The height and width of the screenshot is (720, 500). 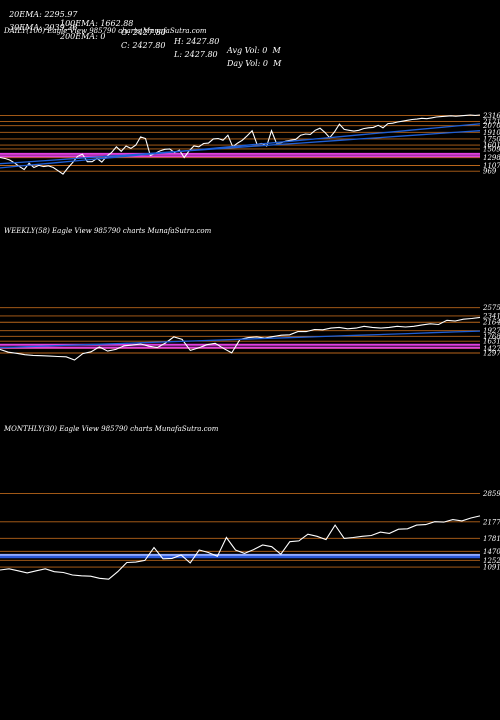 What do you see at coordinates (240, 547) in the screenshot?
I see `monthly-price-line` at bounding box center [240, 547].